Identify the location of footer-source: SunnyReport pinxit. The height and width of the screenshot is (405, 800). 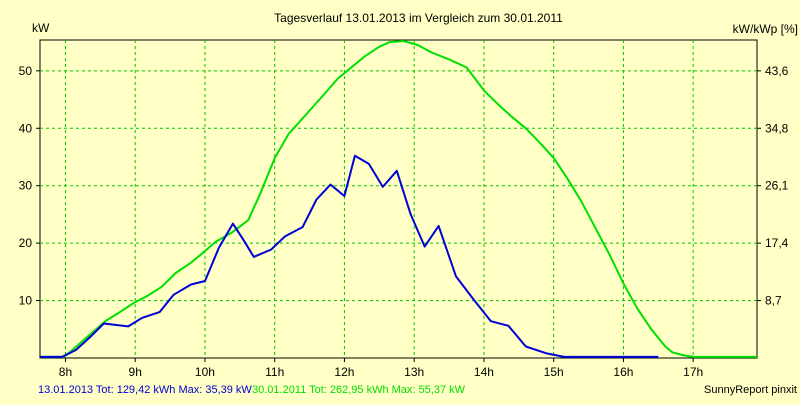
(750, 390).